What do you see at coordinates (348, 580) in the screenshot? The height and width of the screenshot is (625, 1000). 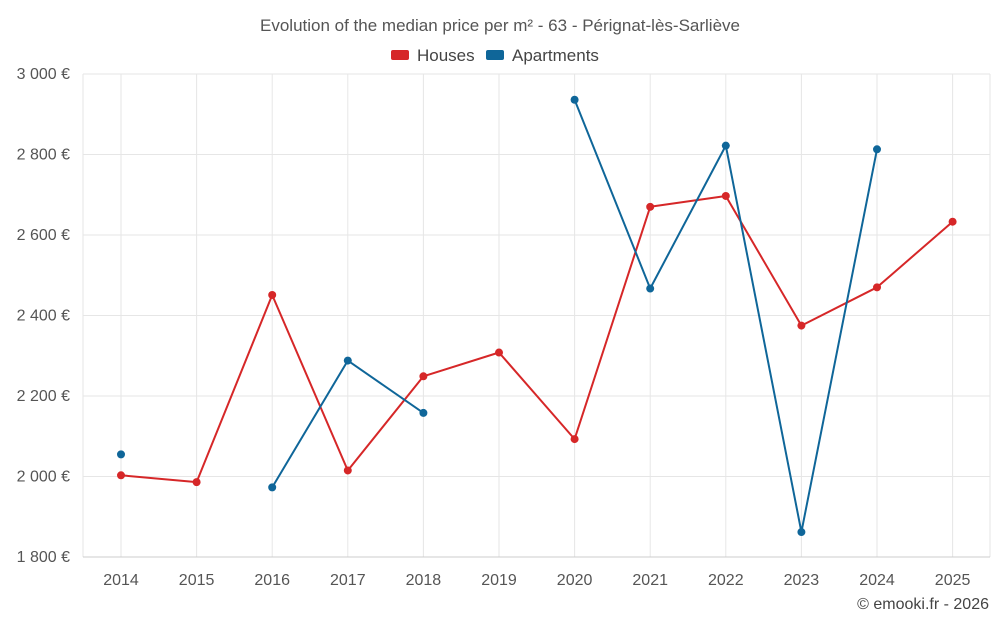 I see `x-tick-label: 2017` at bounding box center [348, 580].